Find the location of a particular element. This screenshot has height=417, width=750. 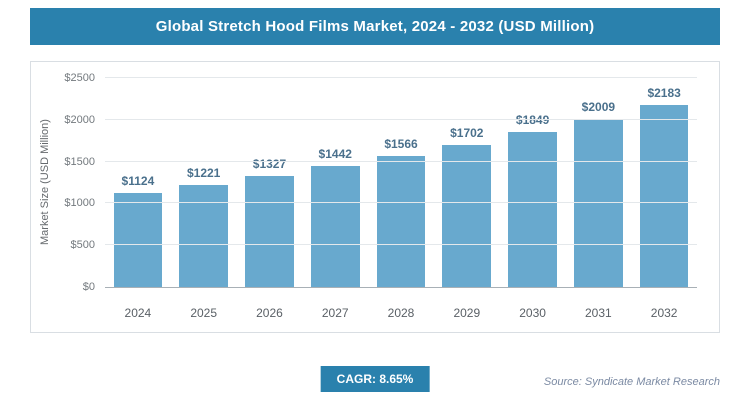

y-tick-label: $500 is located at coordinates (82, 245).